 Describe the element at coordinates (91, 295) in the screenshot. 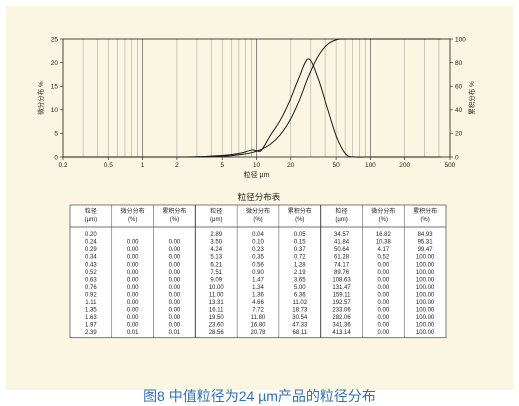

I see `table-cell: 0.92` at that location.